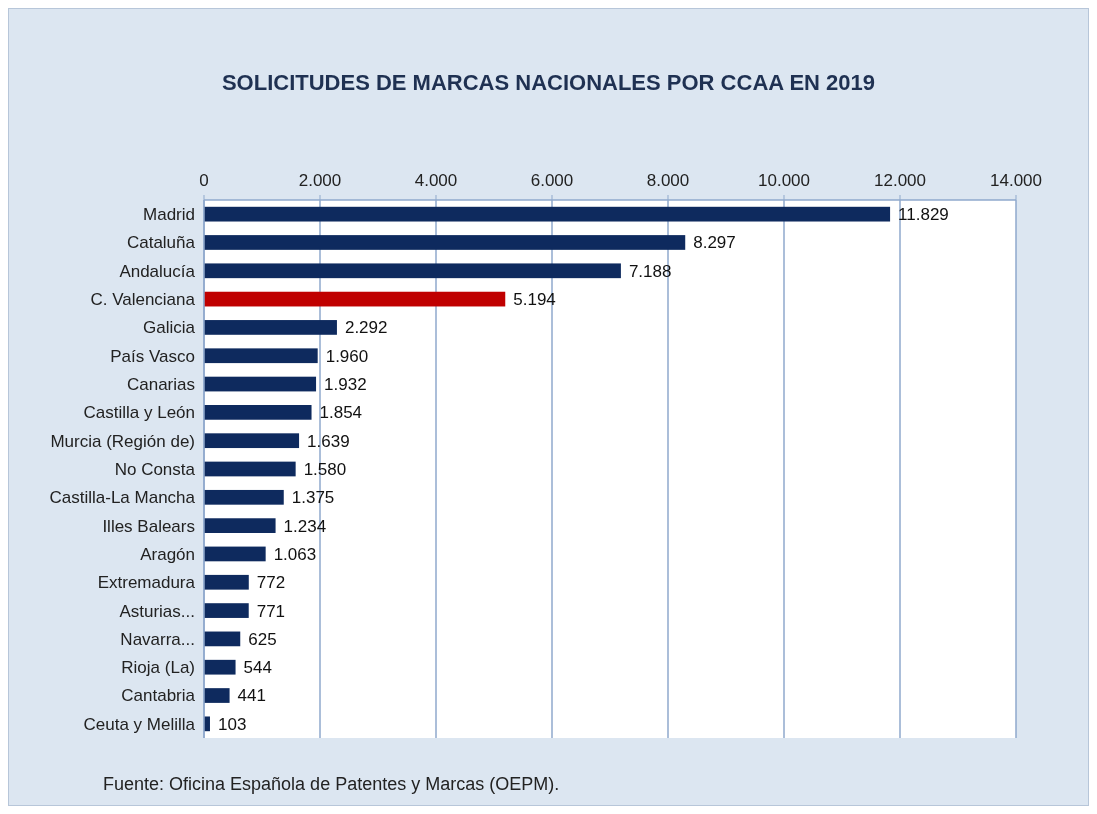 The image size is (1097, 814). Describe the element at coordinates (169, 328) in the screenshot. I see `y-tick-label: Galicia` at that location.